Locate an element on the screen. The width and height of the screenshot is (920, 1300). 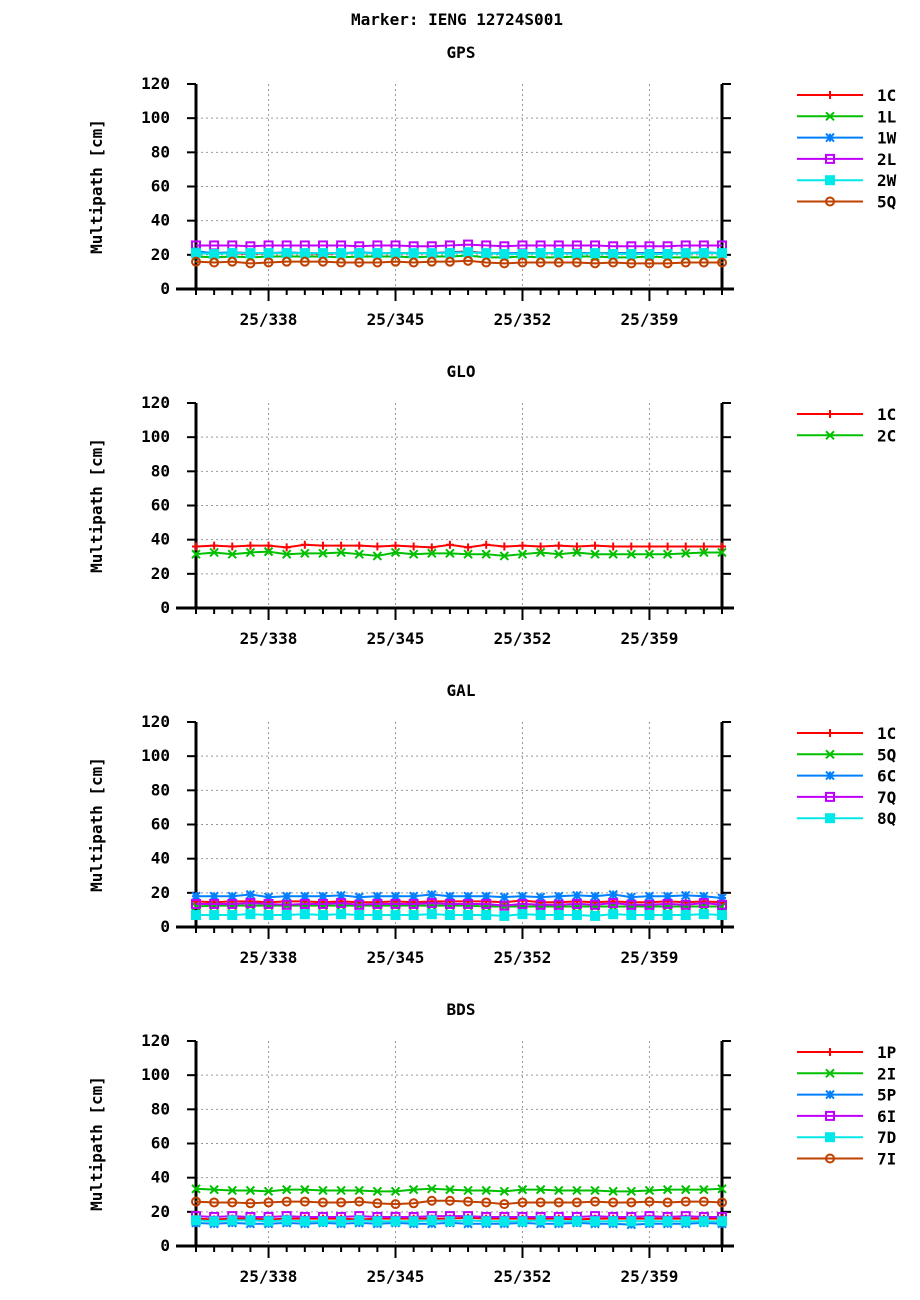
series-2C is located at coordinates (459, 553).